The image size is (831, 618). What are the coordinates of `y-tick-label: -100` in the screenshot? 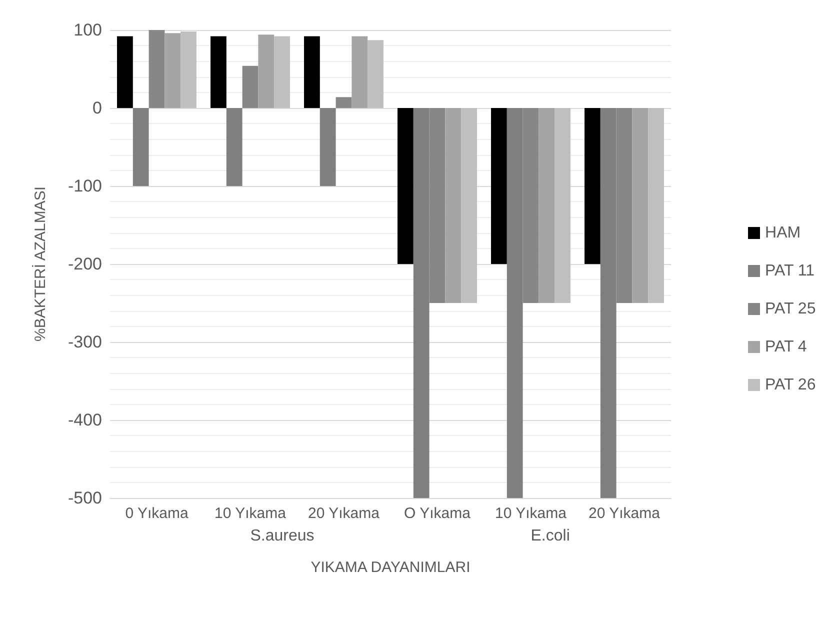 It's located at (85, 186).